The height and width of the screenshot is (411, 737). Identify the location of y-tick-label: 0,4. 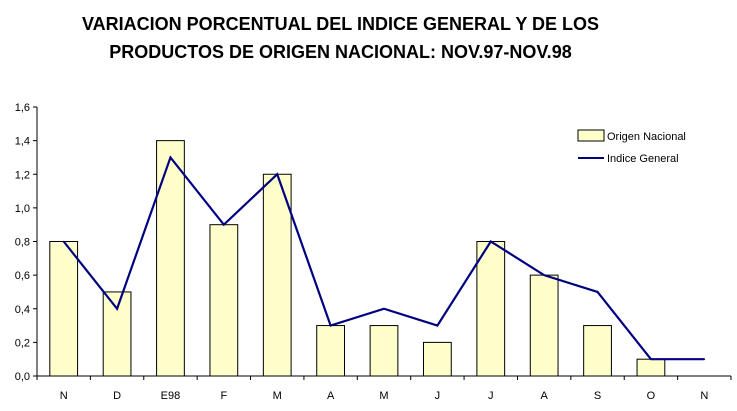
(22, 310).